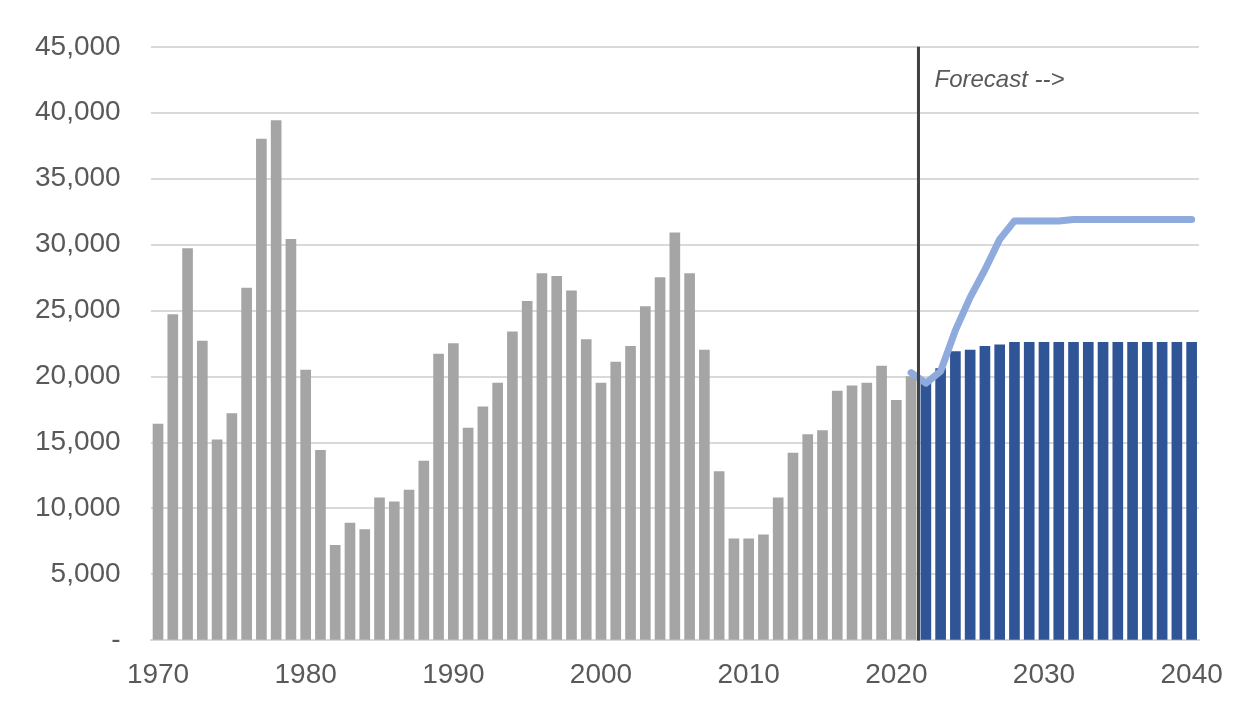 The height and width of the screenshot is (715, 1241). Describe the element at coordinates (896, 673) in the screenshot. I see `x-tick-label: 2020` at that location.